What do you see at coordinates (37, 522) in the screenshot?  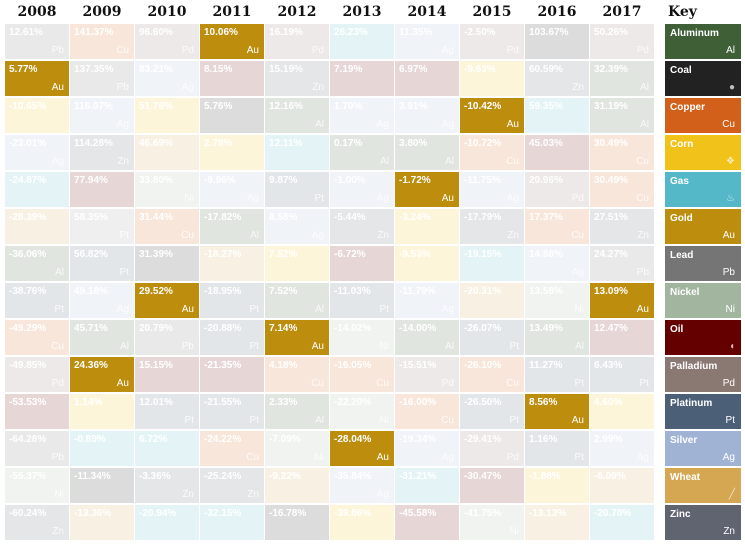 I see `quilt-cell: -60.24% Zn` at bounding box center [37, 522].